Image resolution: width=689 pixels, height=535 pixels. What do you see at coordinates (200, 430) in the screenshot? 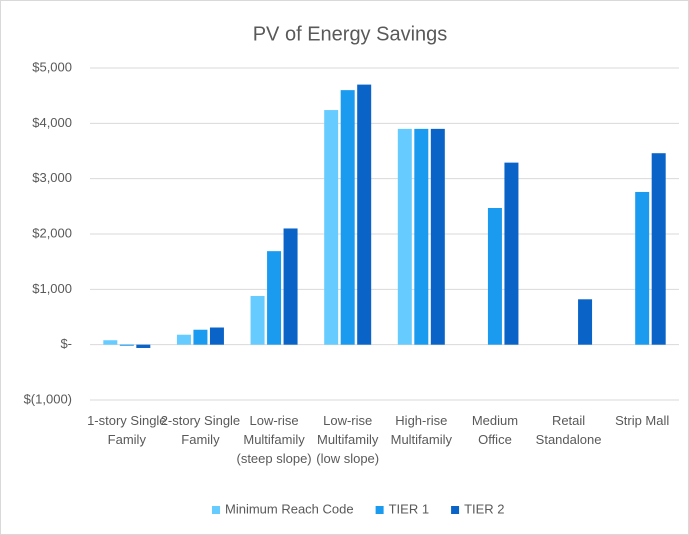
I see `x-tick-label: 2-story Single Family` at bounding box center [200, 430].